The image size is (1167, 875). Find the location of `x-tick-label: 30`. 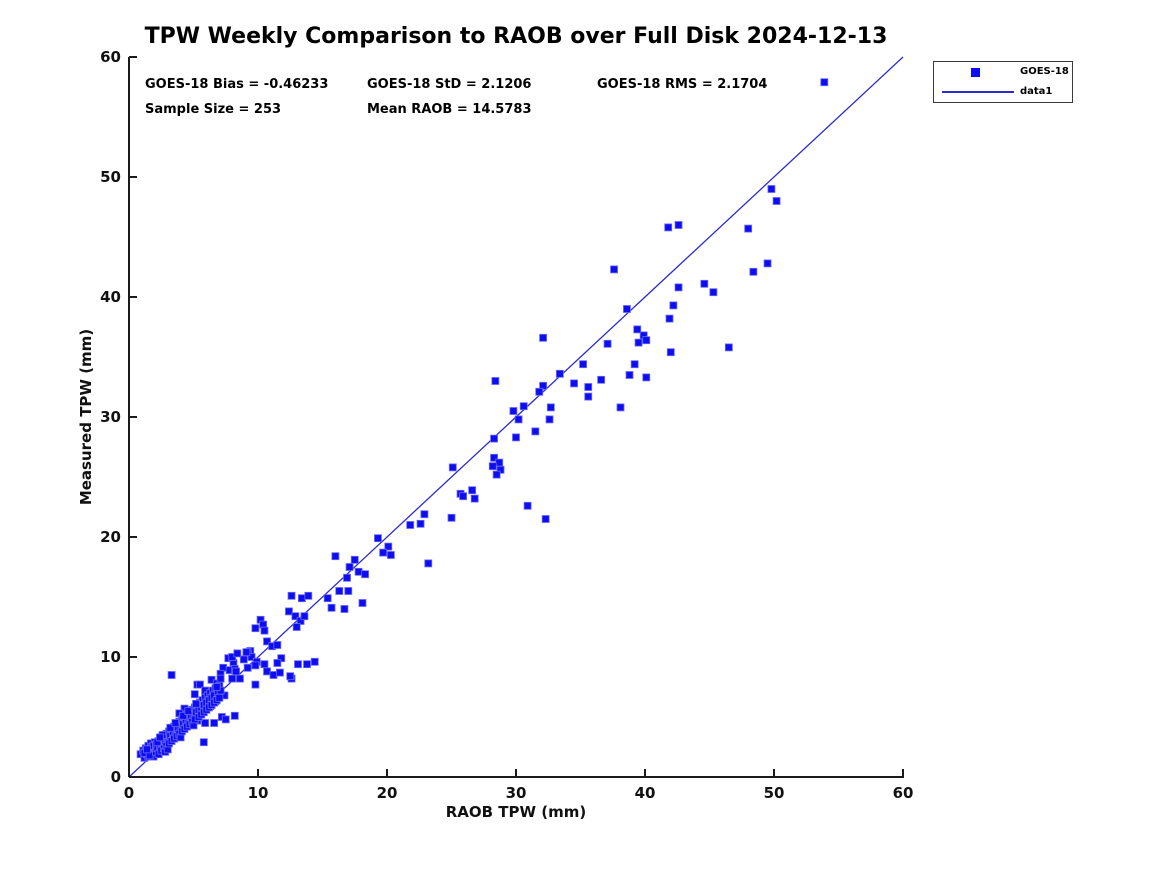

x-tick-label: 30 is located at coordinates (516, 793).